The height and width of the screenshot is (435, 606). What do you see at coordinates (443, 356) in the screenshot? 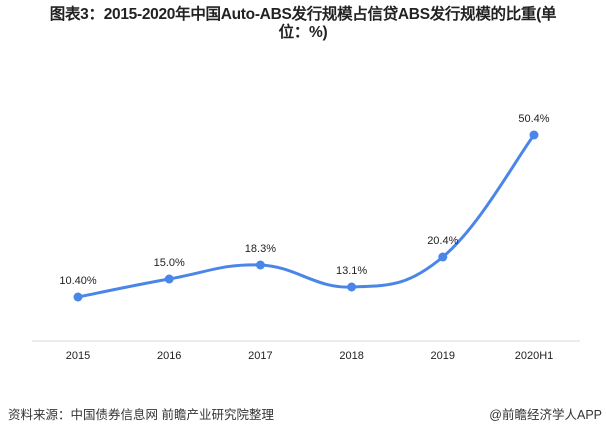
I see `x-axis-tick-label: 2019` at bounding box center [443, 356].